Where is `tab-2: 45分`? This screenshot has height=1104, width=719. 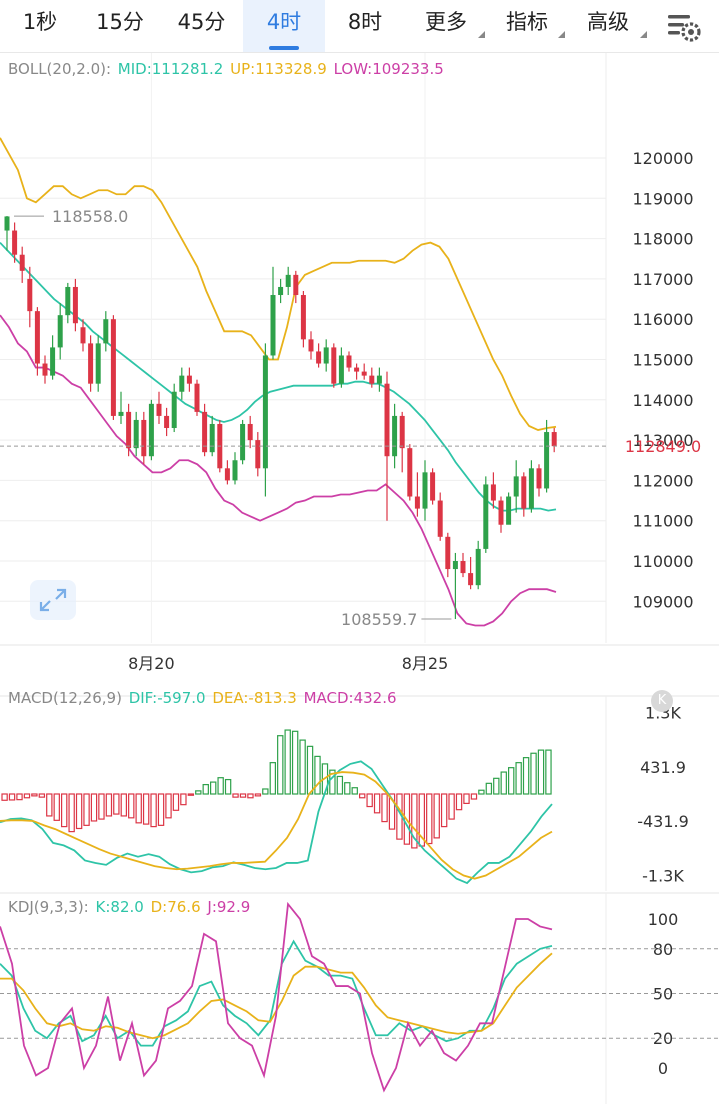
tab-2: 45分 is located at coordinates (201, 26).